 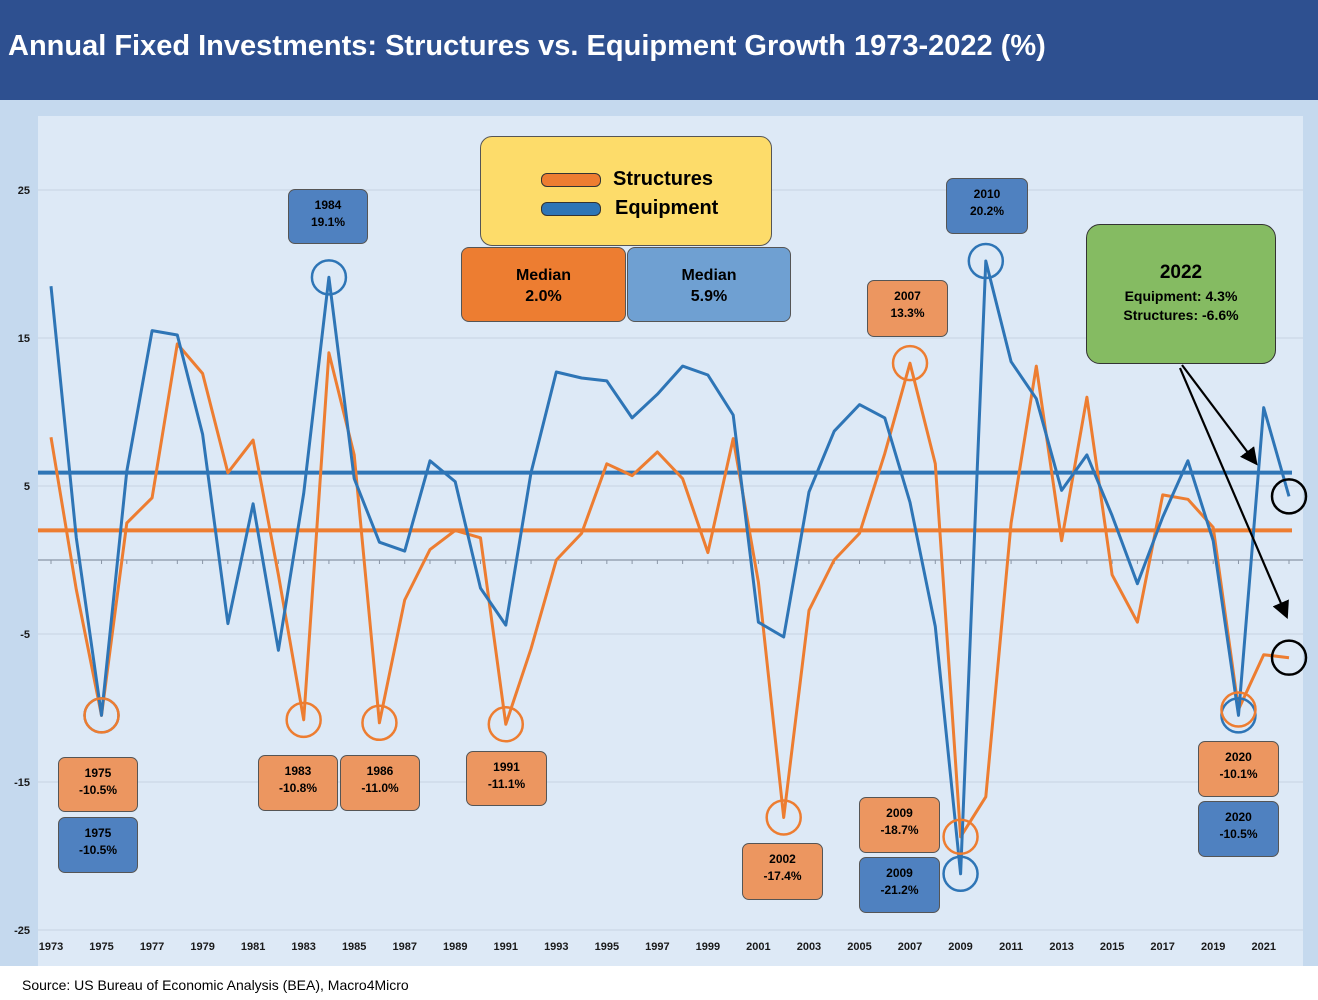 I want to click on annotation-value: -11.1%, so click(x=506, y=784).